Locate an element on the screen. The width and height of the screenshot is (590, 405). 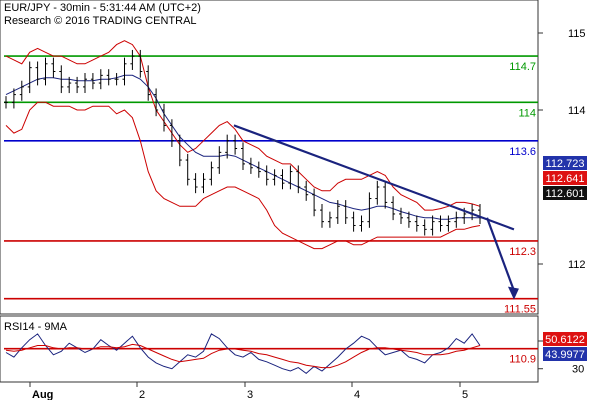
price-axis-tick-label: 115 is located at coordinates (577, 34).